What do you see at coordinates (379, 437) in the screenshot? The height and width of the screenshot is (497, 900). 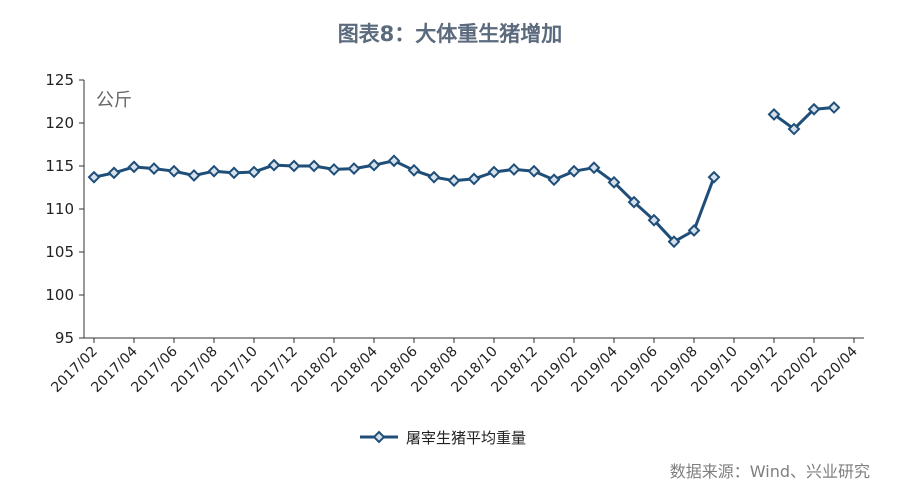 I see `legend-diamond-icon` at bounding box center [379, 437].